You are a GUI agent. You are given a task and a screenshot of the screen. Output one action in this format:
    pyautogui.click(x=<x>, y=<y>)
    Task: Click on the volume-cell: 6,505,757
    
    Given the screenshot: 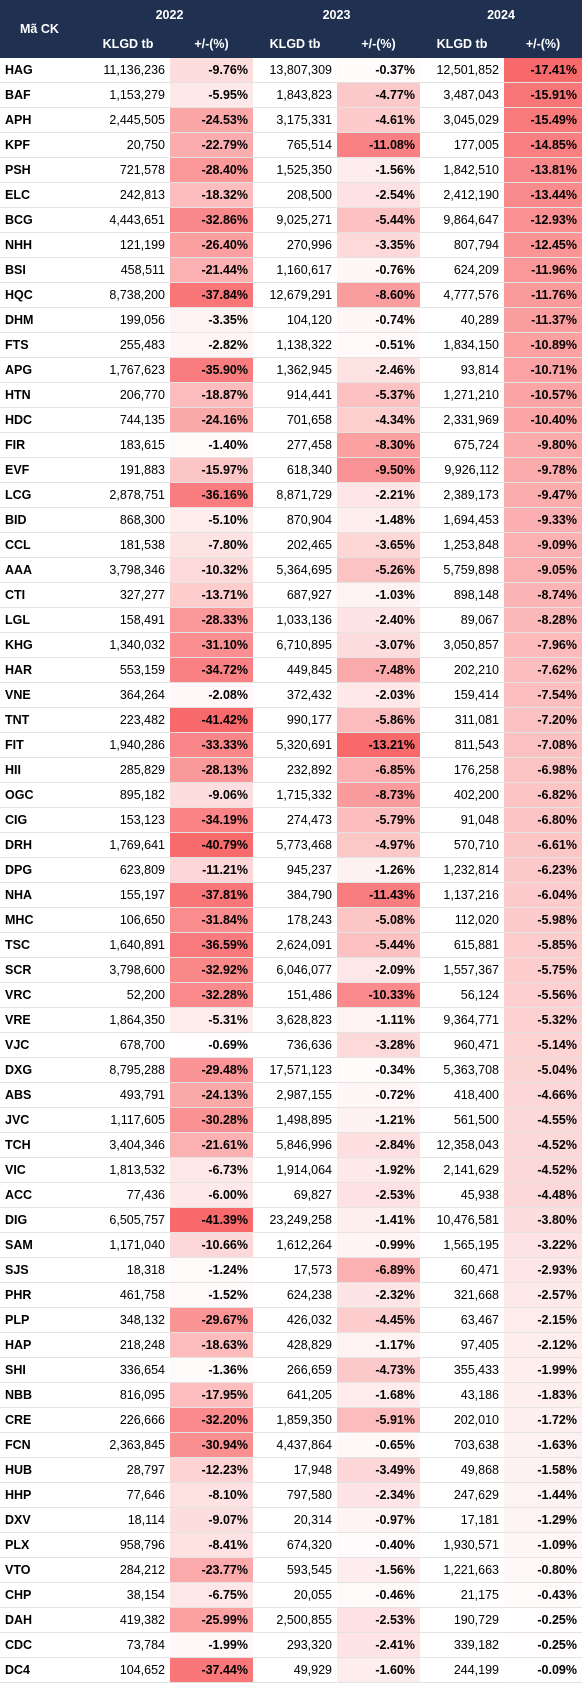 What is the action you would take?
    pyautogui.click(x=128, y=1220)
    